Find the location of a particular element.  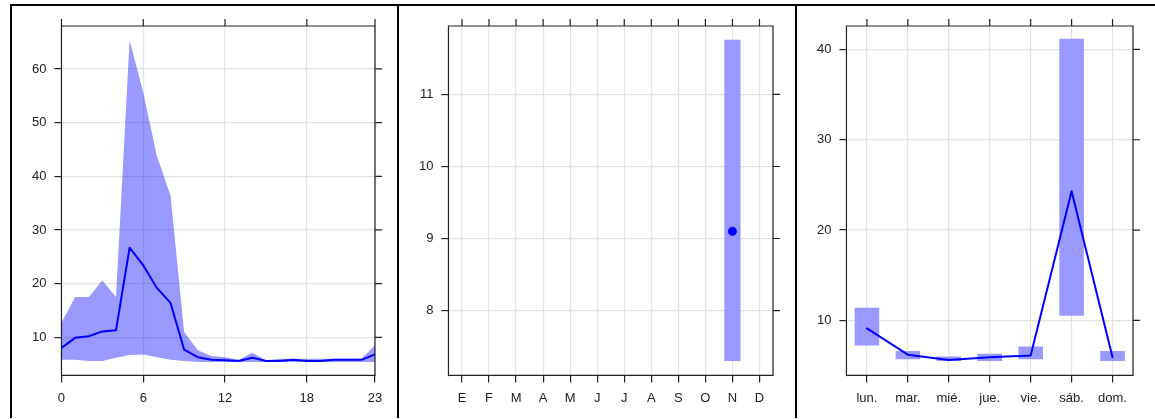

x-tick-label: mar. is located at coordinates (908, 397).